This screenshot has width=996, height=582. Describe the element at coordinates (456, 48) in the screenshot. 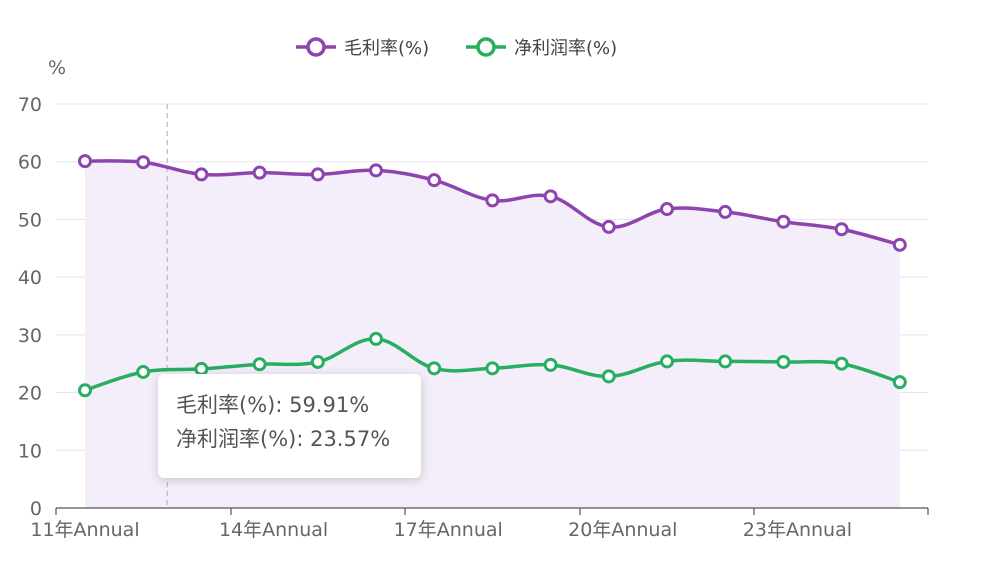

I see `legend: 毛利率(%) 净利润率(%)` at that location.